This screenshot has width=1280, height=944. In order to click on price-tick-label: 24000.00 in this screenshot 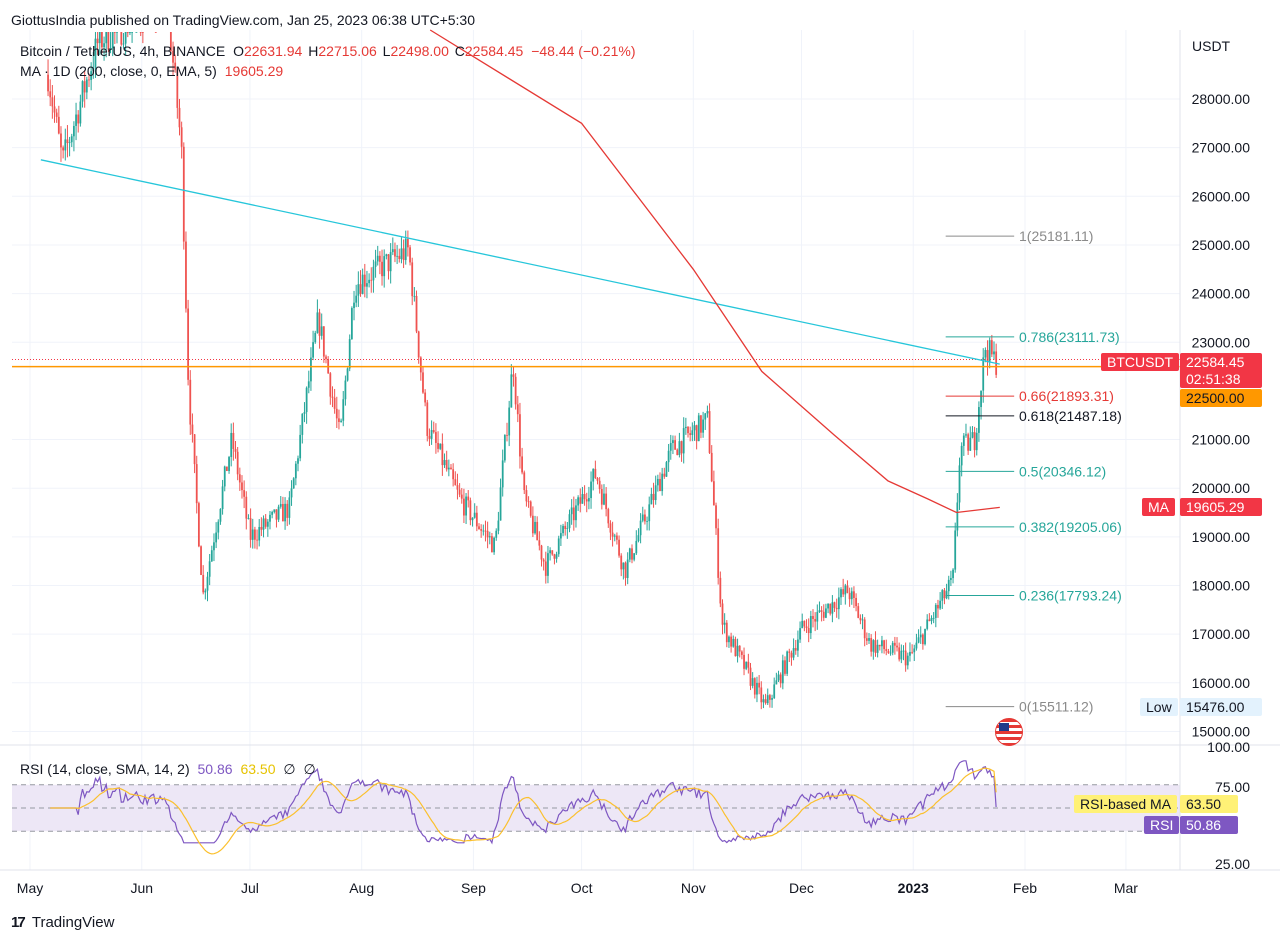, I will do `click(1221, 294)`.